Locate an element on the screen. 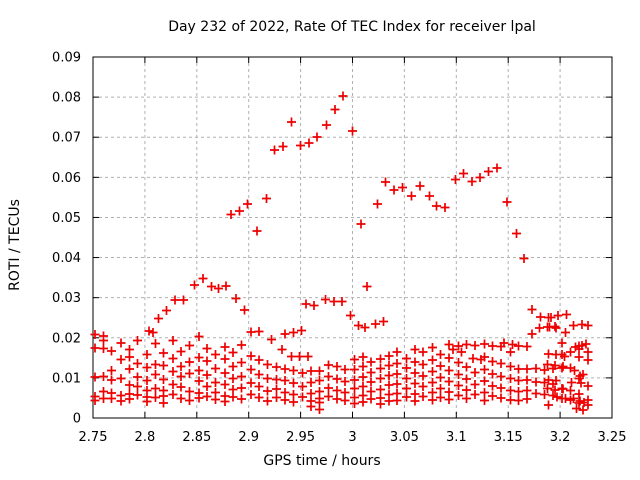 Image resolution: width=640 pixels, height=480 pixels. x-axis-label: GPS time / hours is located at coordinates (321, 461).